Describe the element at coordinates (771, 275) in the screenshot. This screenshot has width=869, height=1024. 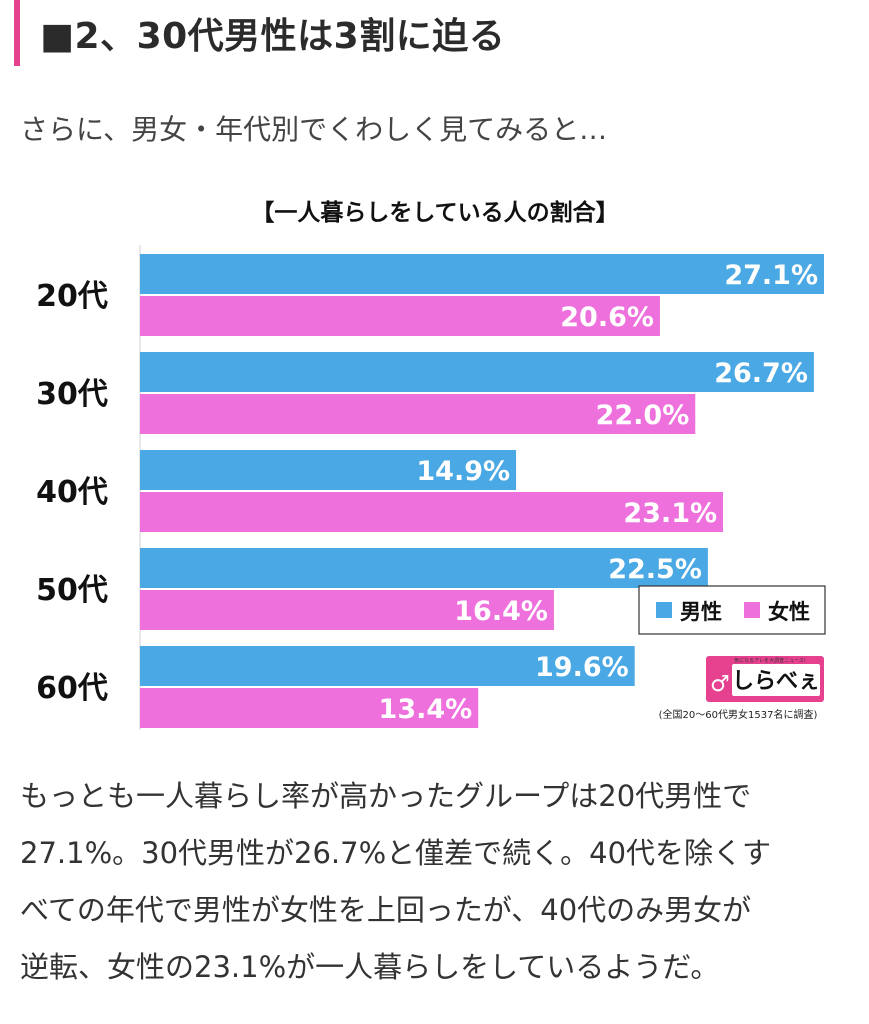
I see `value-label-male-20s: 27.1%` at that location.